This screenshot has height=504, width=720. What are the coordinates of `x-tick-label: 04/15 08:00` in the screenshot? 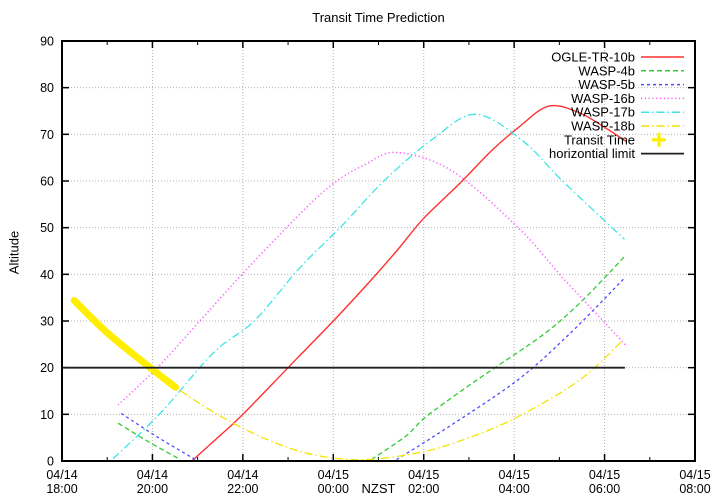 It's located at (694, 482).